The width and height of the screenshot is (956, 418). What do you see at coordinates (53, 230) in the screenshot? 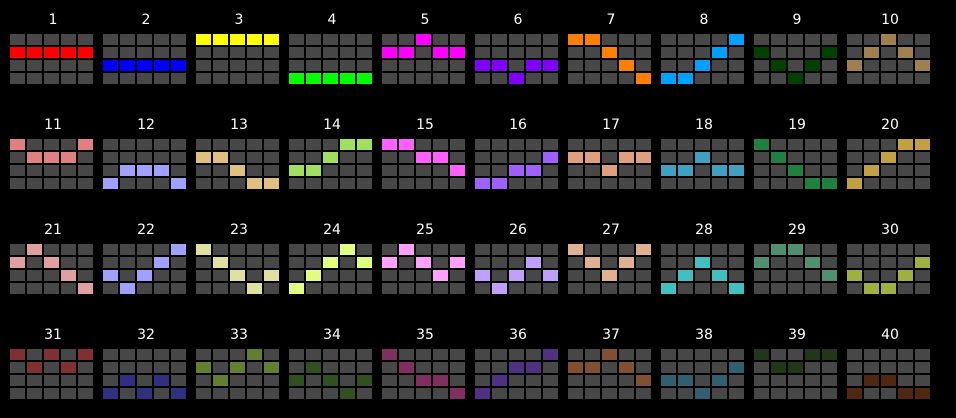
I see `pattern-number: 21` at bounding box center [53, 230].